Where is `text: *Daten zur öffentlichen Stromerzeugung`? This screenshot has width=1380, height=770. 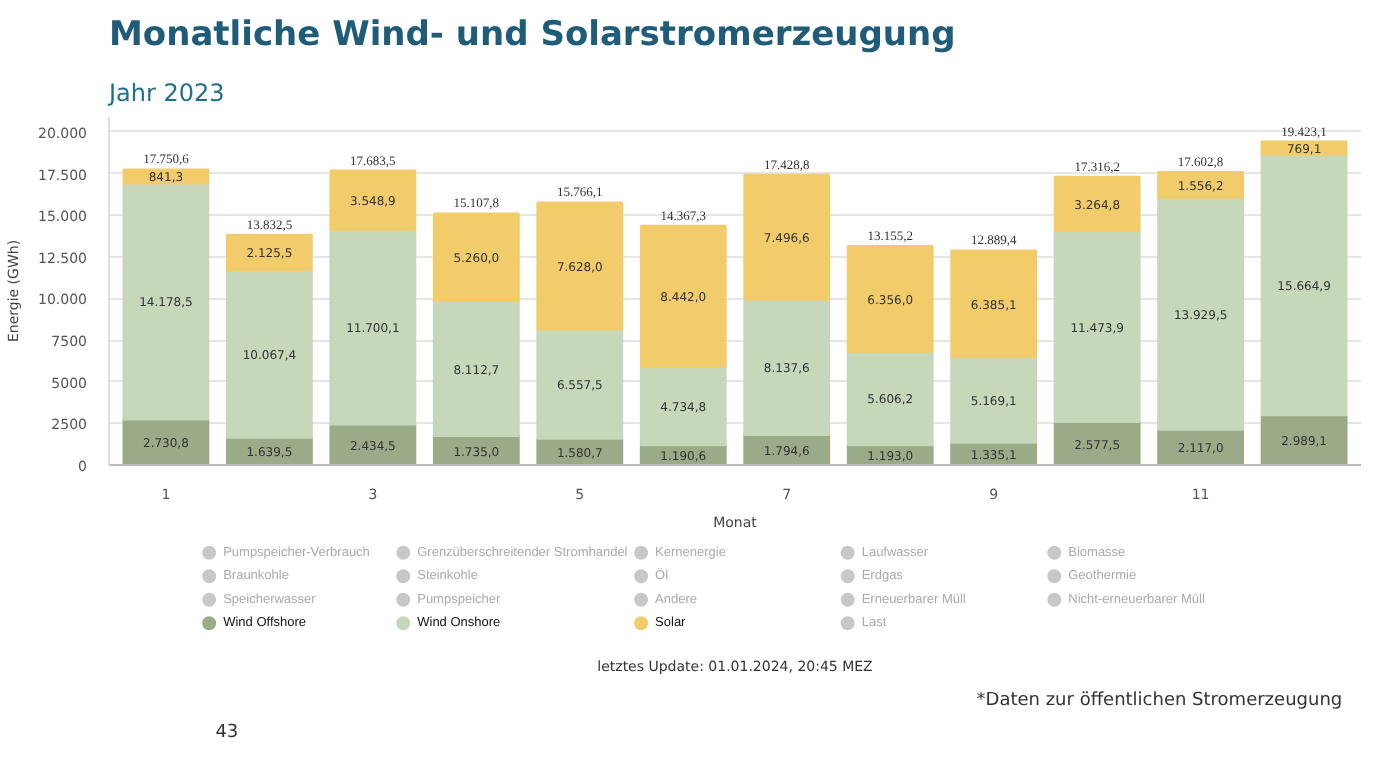 text: *Daten zur öffentlichen Stromerzeugung is located at coordinates (1159, 700).